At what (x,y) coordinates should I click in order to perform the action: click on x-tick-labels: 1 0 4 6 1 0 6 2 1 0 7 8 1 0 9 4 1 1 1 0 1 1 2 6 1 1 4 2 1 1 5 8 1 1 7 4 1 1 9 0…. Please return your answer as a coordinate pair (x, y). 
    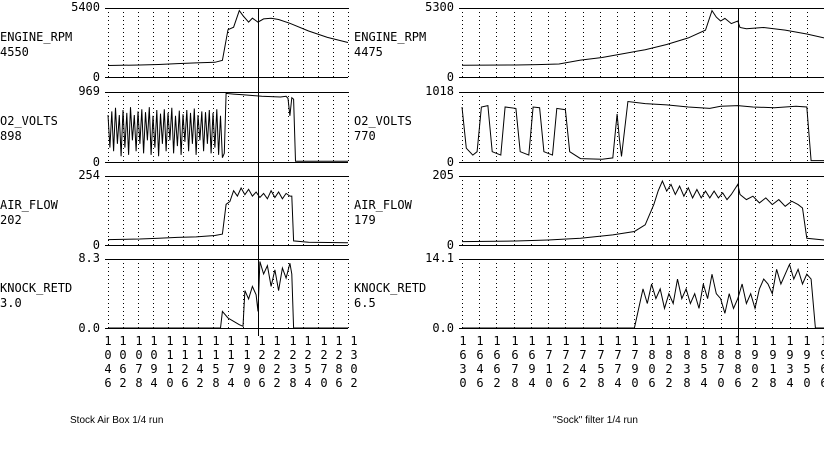
    Looking at the image, I should click on (230, 362).